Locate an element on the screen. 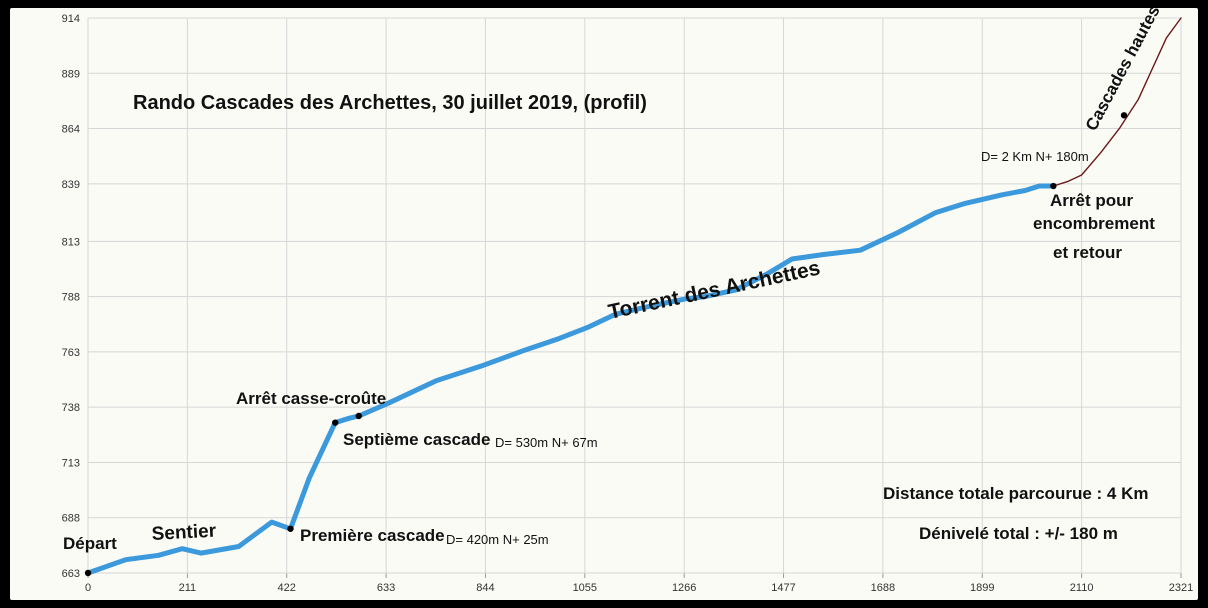 The image size is (1208, 608). y-tick-label: 713 is located at coordinates (71, 463).